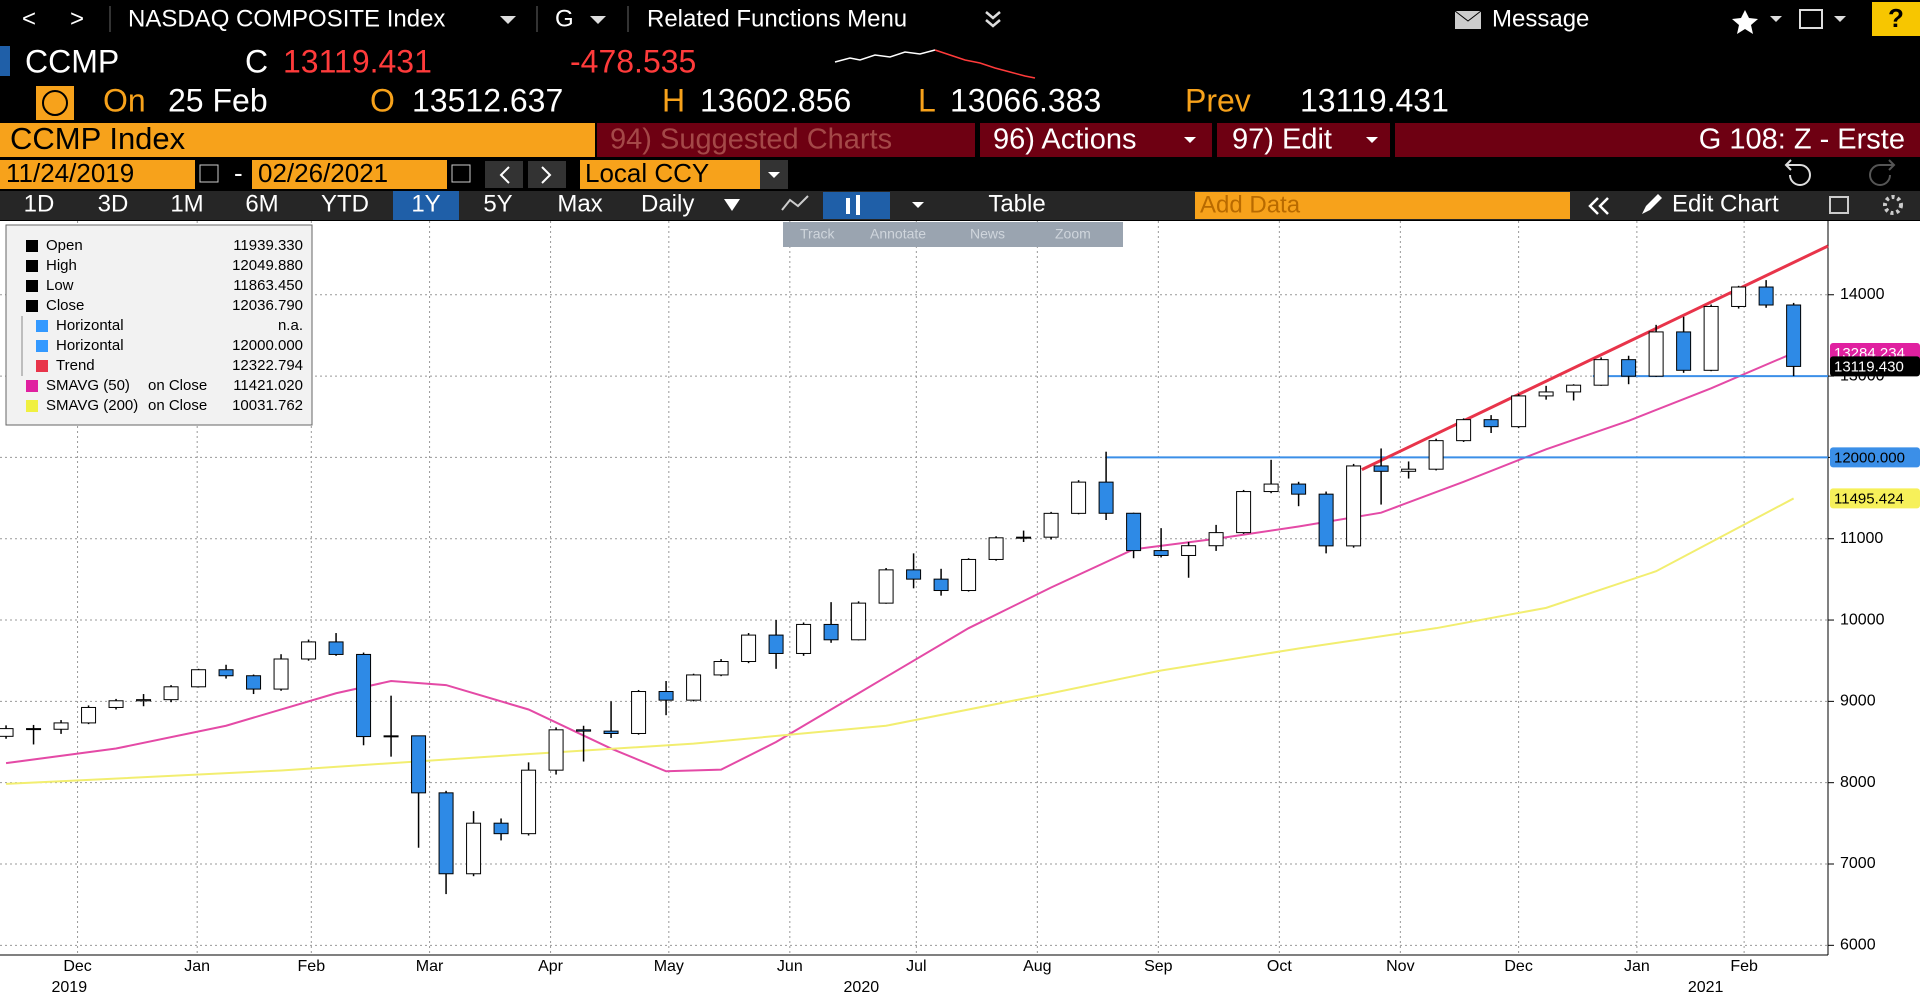 The width and height of the screenshot is (1920, 1003). What do you see at coordinates (551, 966) in the screenshot?
I see `x-tick-label: Apr` at bounding box center [551, 966].